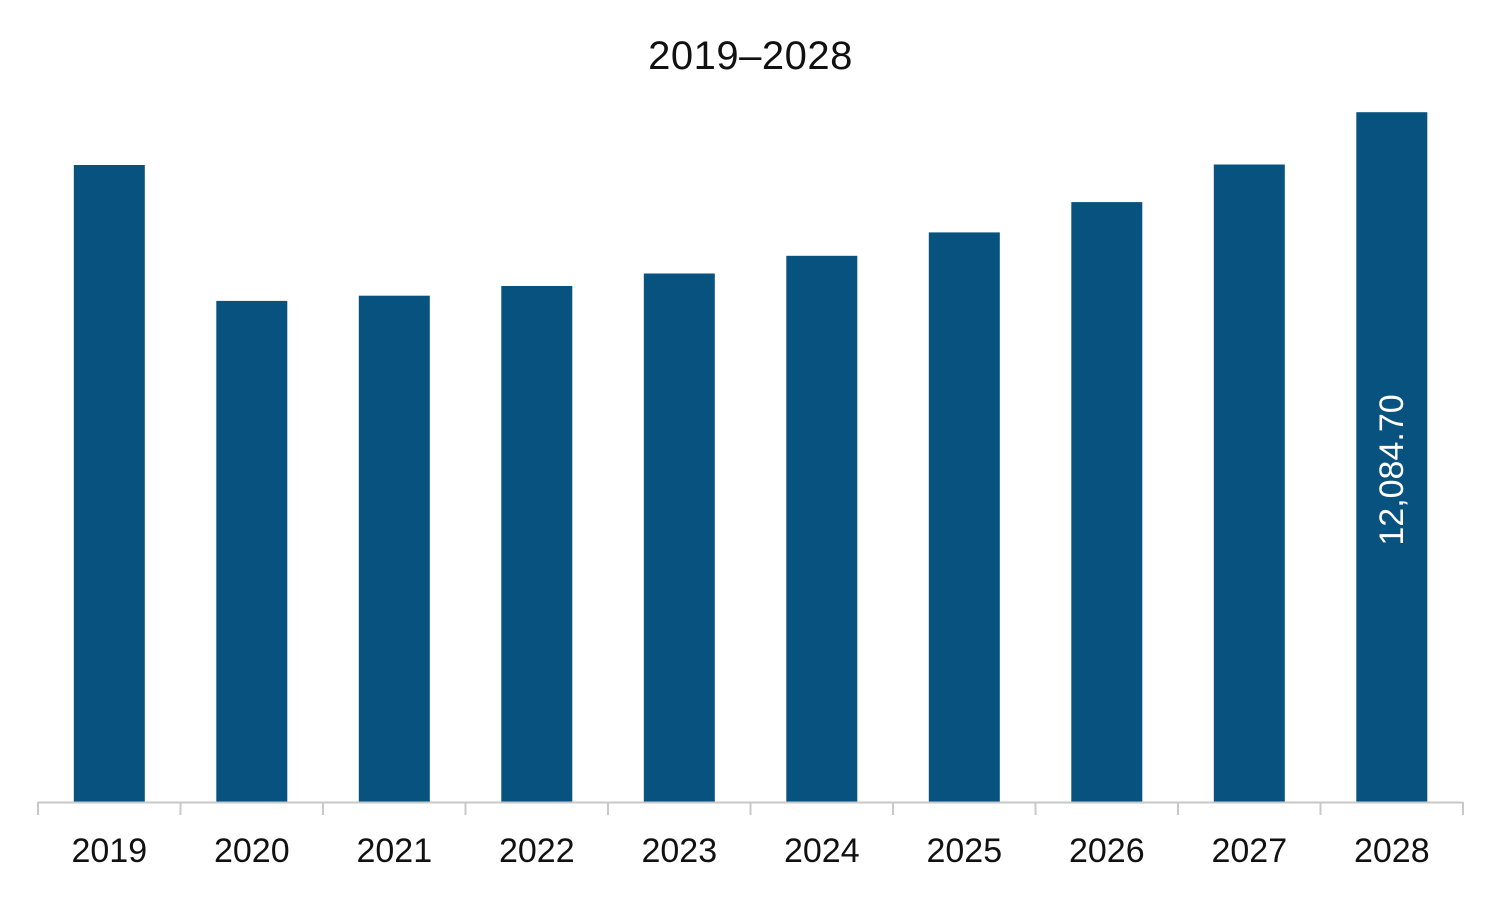 The image size is (1501, 901). What do you see at coordinates (394, 548) in the screenshot?
I see `bar-2021` at bounding box center [394, 548].